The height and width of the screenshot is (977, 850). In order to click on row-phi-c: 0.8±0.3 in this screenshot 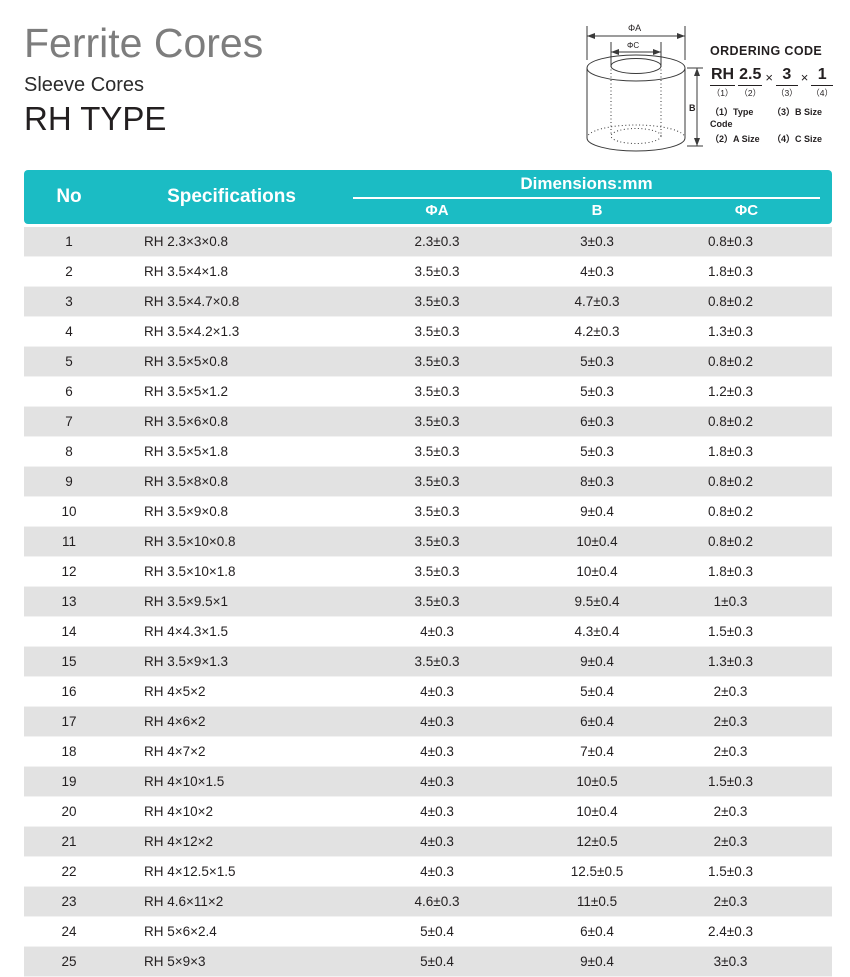, I will do `click(730, 241)`.